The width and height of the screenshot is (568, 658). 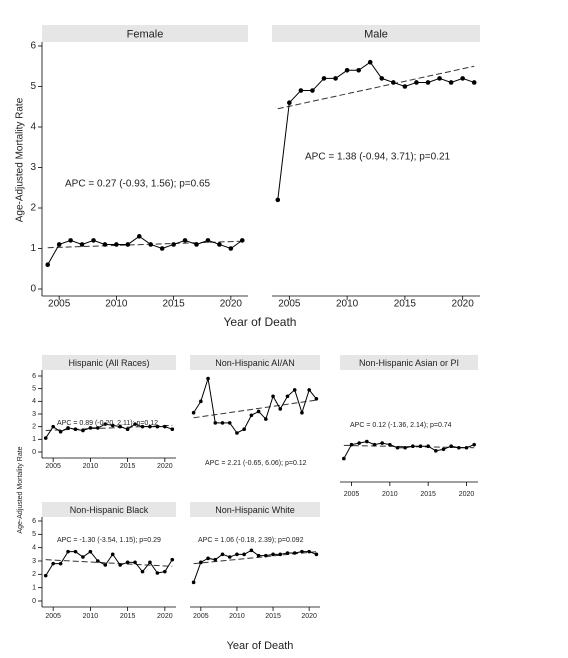 I want to click on panel-title: Female, so click(x=145, y=34).